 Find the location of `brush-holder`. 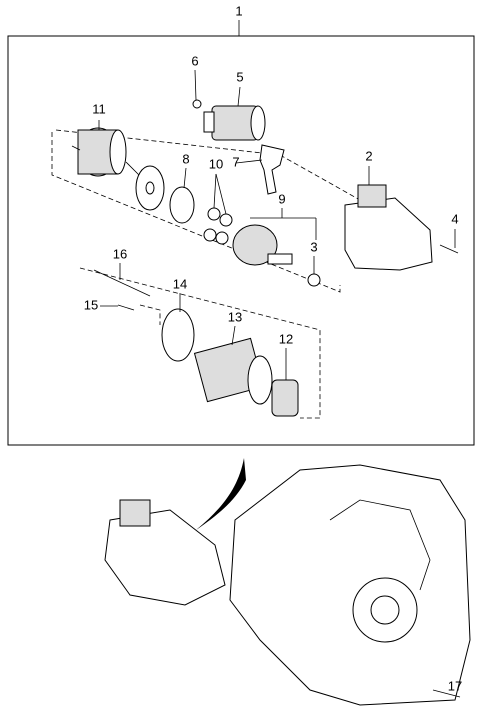

brush-holder is located at coordinates (285, 398).